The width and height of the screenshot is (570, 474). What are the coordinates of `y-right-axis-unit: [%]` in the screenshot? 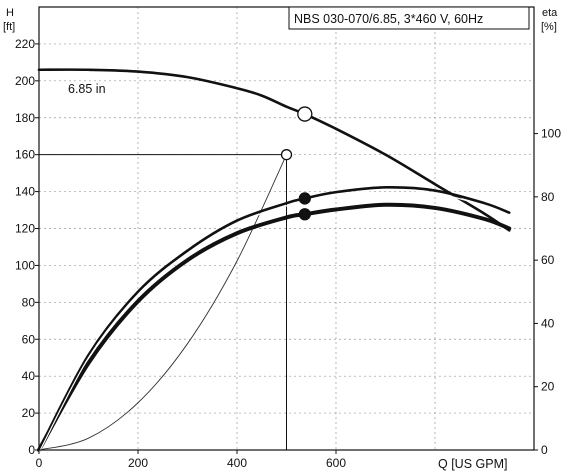 It's located at (549, 27).